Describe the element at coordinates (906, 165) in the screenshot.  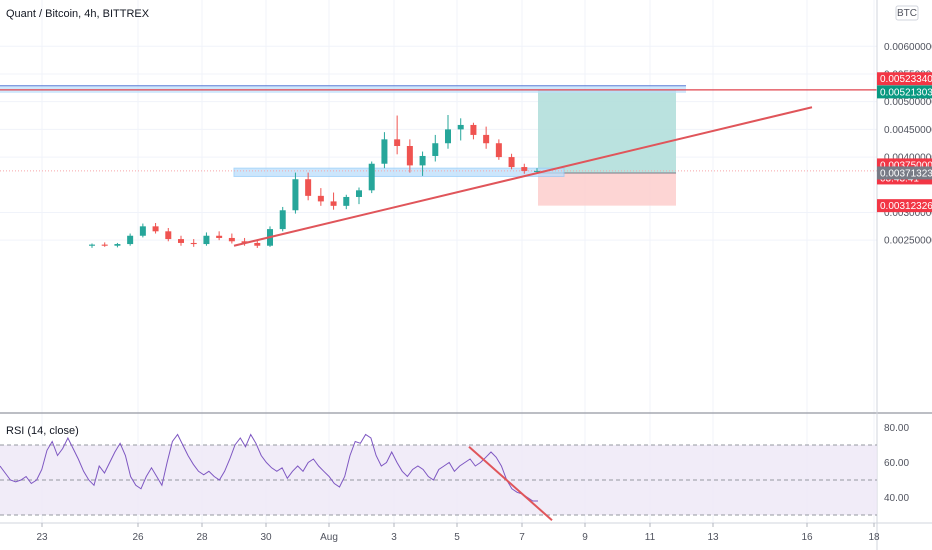
I see `price-tag-label: 0.00375000` at that location.